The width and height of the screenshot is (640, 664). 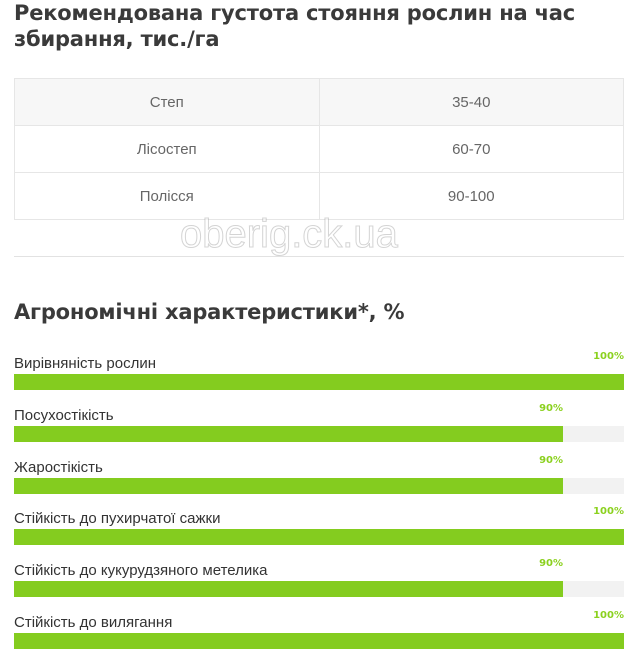 I want to click on value-cell: 60-70, so click(x=471, y=149).